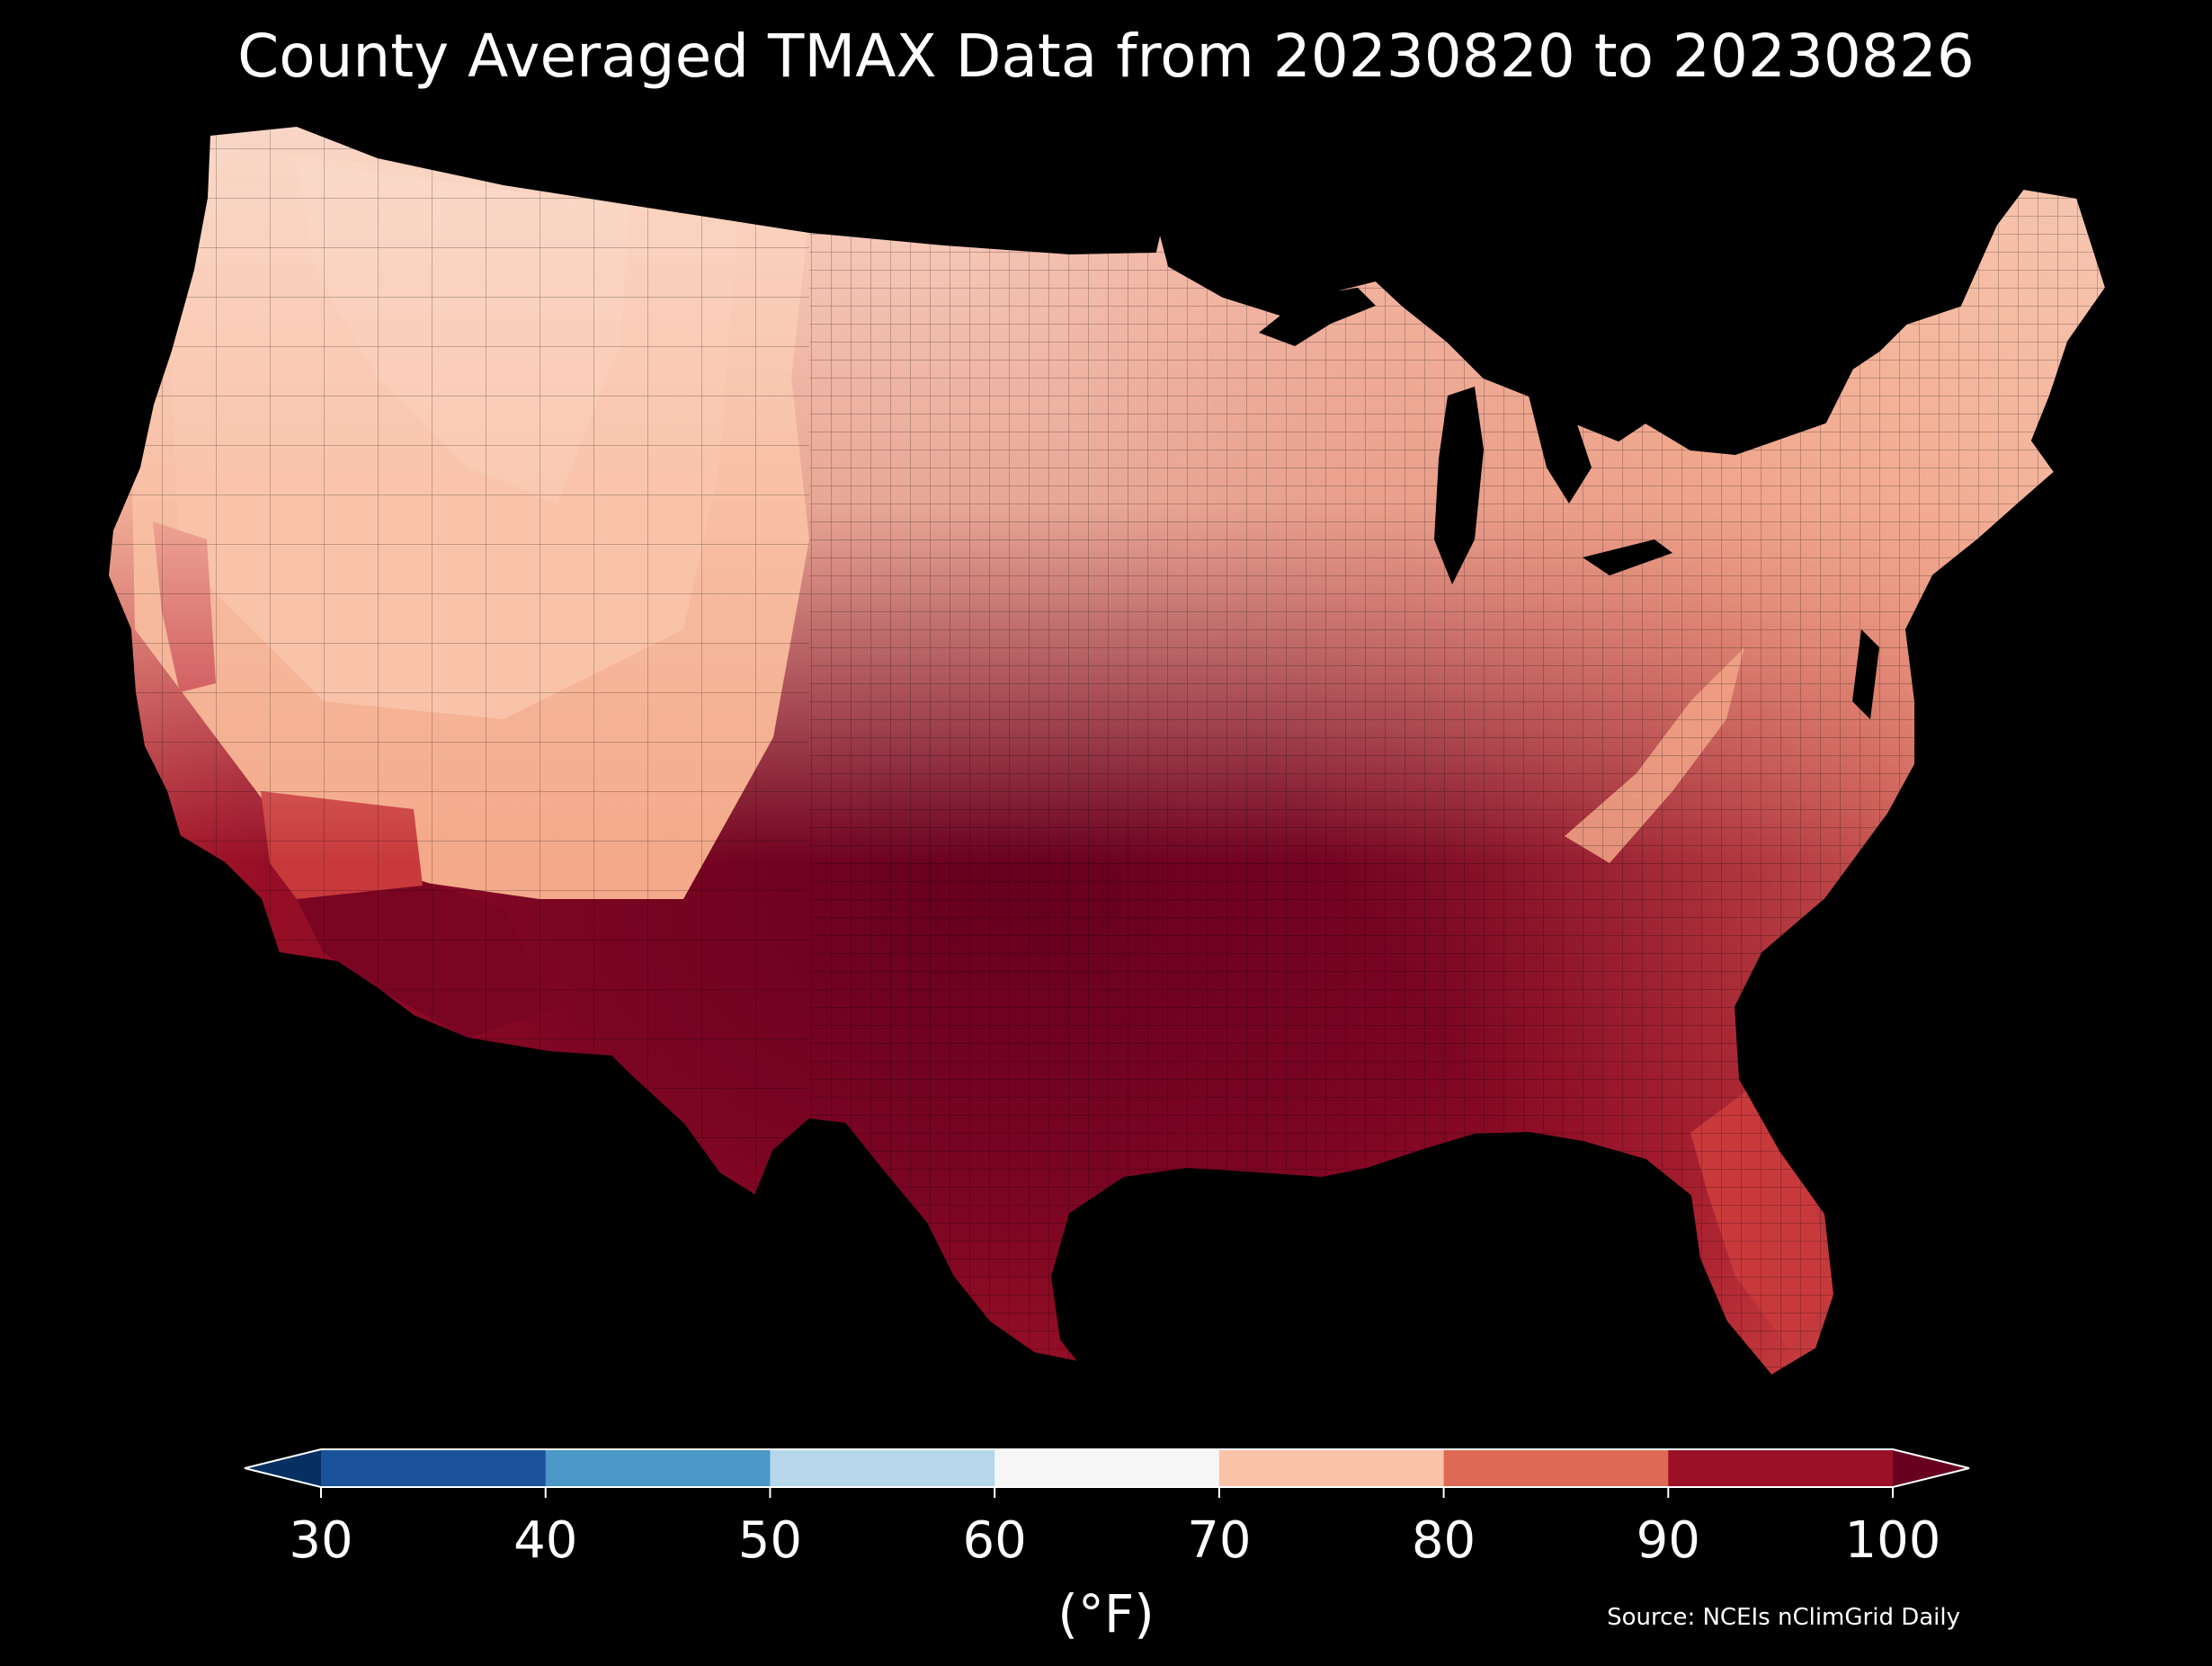 Image resolution: width=2212 pixels, height=1666 pixels. Describe the element at coordinates (1459, 486) in the screenshot. I see `lake-michigan` at that location.